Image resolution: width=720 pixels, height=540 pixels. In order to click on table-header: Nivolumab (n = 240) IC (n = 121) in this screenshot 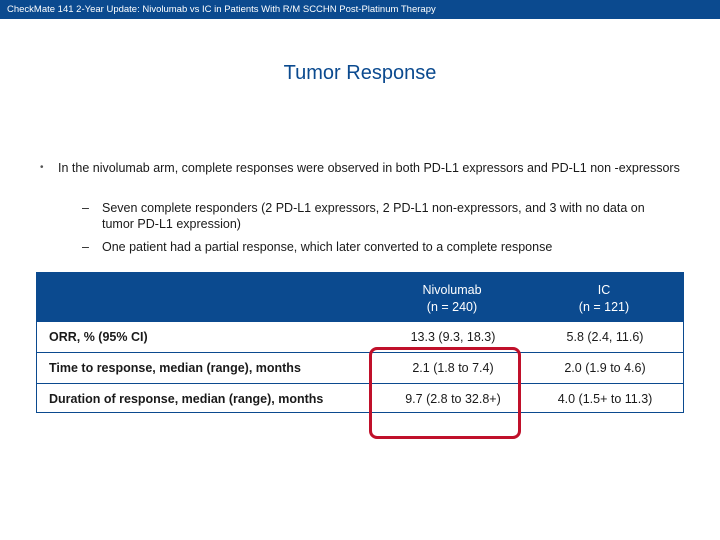, I will do `click(360, 297)`.